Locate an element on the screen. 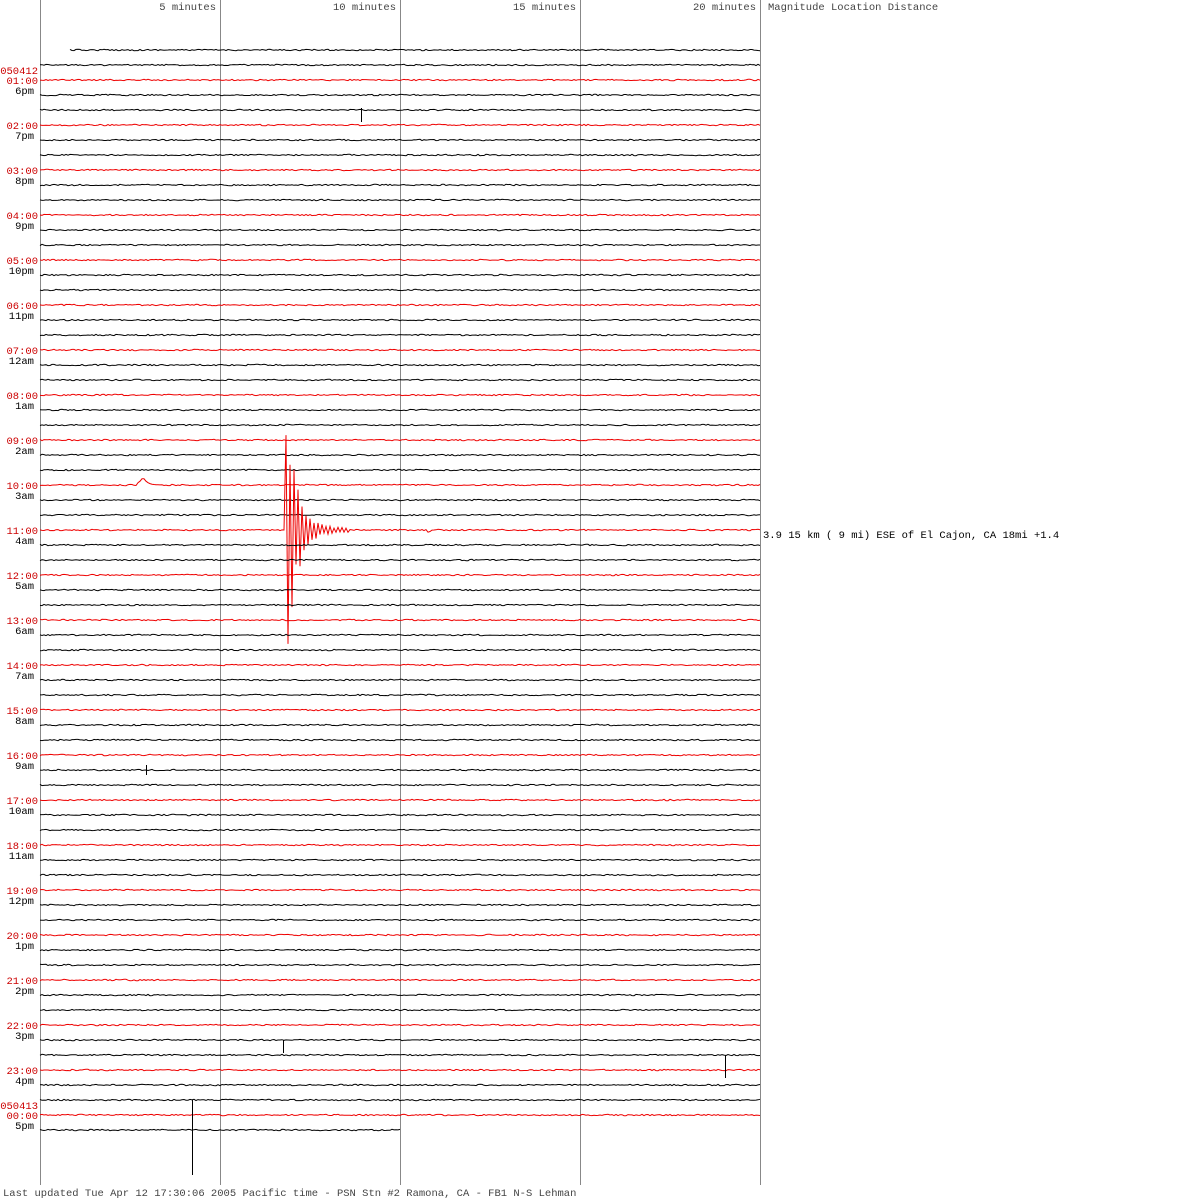  local-label: 1am is located at coordinates (24, 407).